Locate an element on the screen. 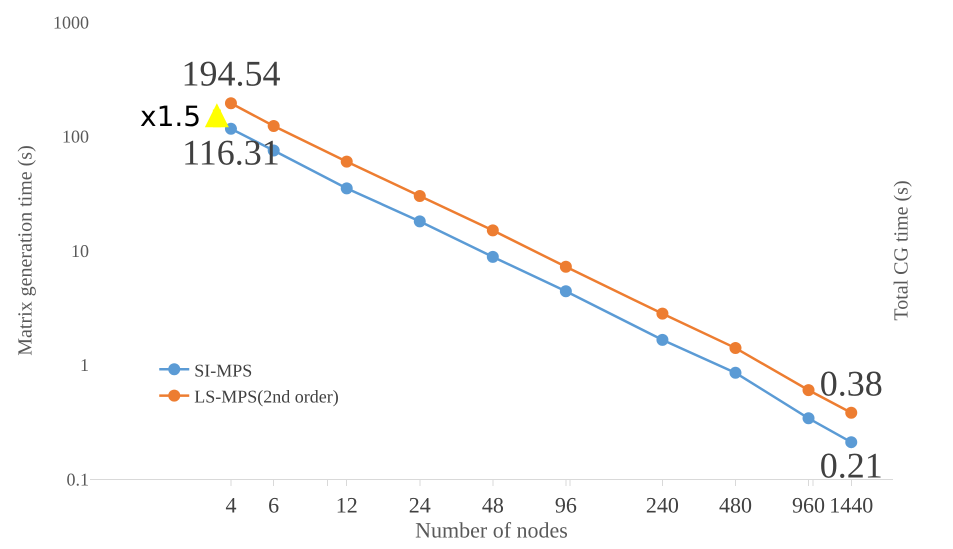  annotation: x1.5 is located at coordinates (171, 116).